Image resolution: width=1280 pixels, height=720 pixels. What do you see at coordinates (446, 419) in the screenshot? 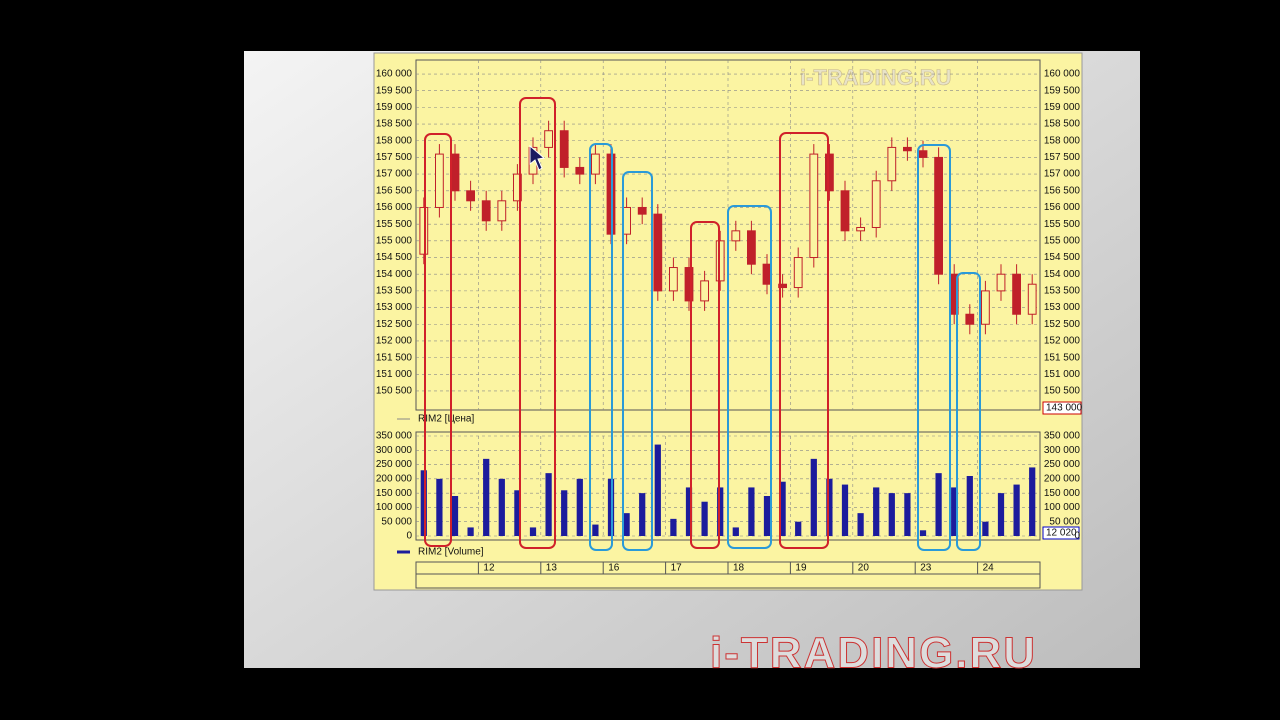
I see `legend-price: RIM2 [Цена]` at bounding box center [446, 419].